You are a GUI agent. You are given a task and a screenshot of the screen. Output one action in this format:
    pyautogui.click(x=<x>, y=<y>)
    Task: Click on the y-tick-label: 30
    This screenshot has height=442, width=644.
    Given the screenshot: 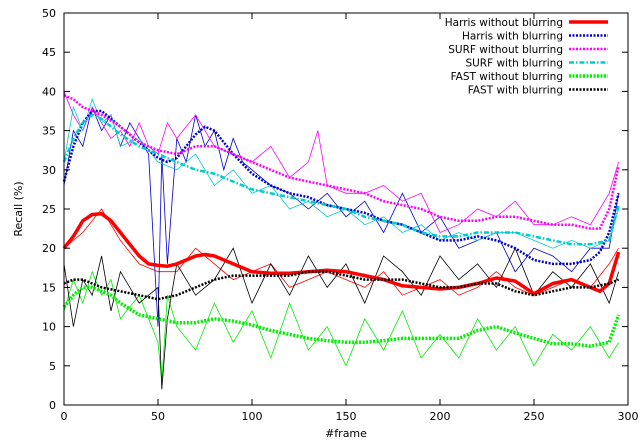 What is the action you would take?
    pyautogui.click(x=49, y=170)
    